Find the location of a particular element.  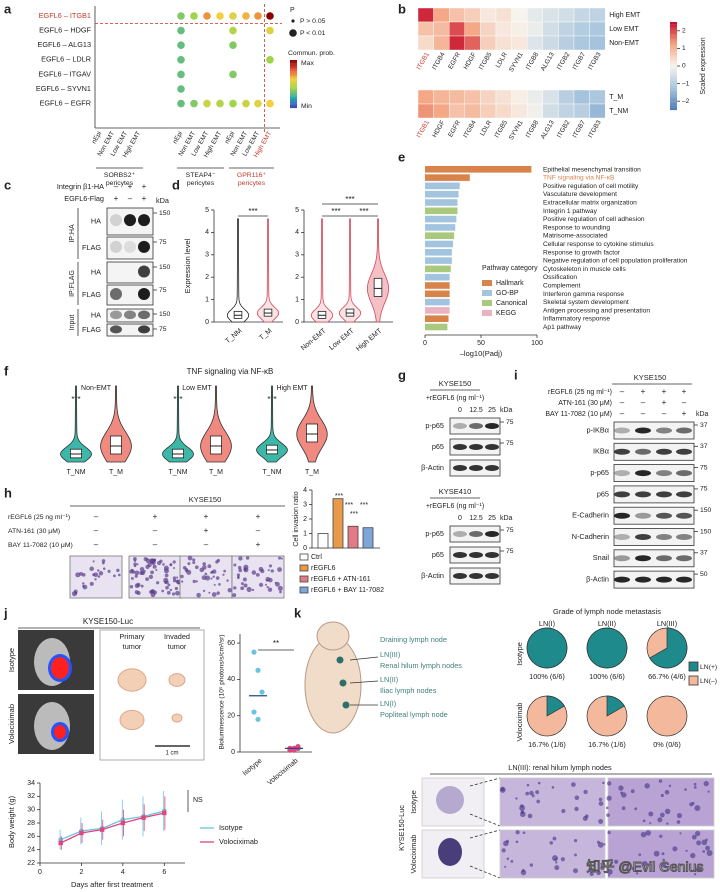

bar-label: Skeletal system development is located at coordinates (586, 302).